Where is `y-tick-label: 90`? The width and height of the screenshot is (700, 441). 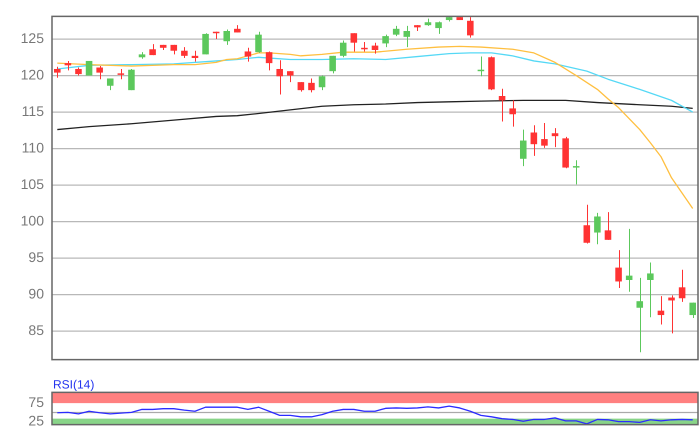 y-tick-label: 90 is located at coordinates (36, 293).